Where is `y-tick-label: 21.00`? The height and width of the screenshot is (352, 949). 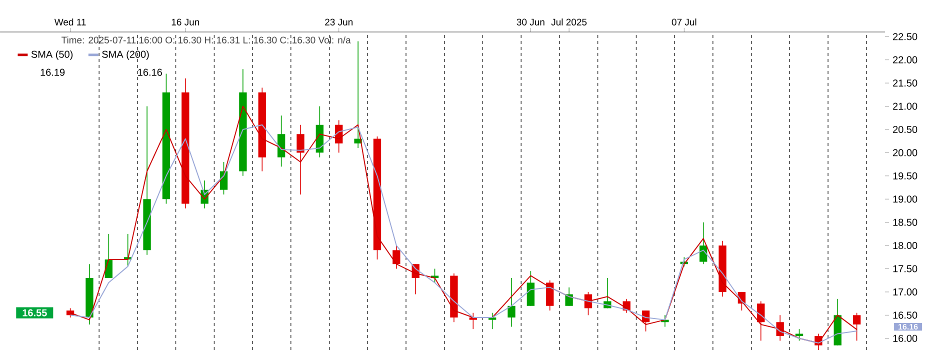 y-tick-label: 21.00 is located at coordinates (905, 106).